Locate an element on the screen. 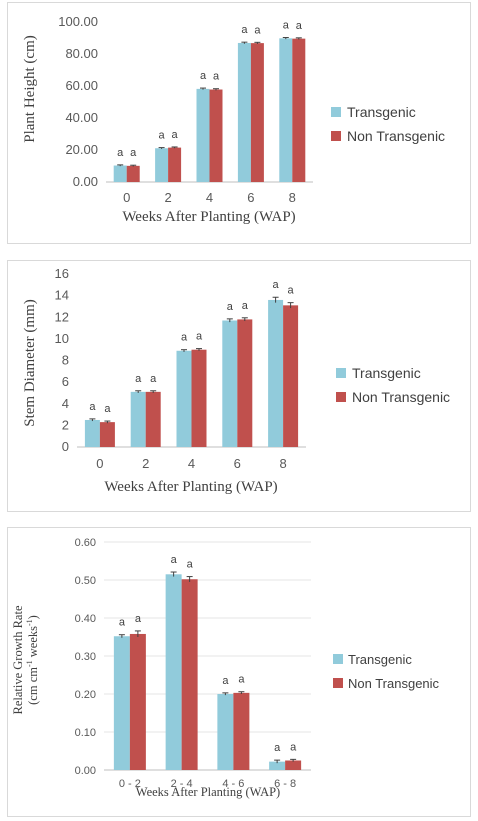 The width and height of the screenshot is (478, 821). y-axis-unit-cm: (cm cm is located at coordinates (33, 686).